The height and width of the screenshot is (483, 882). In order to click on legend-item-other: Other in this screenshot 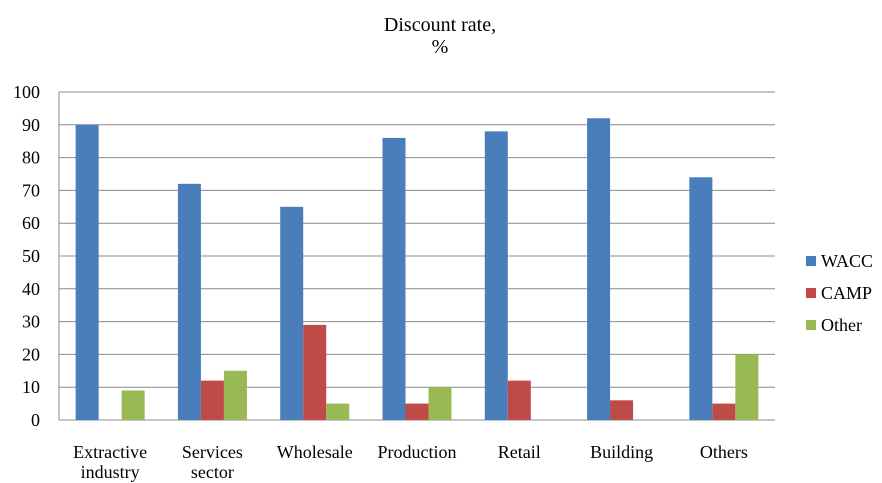, I will do `click(839, 325)`.